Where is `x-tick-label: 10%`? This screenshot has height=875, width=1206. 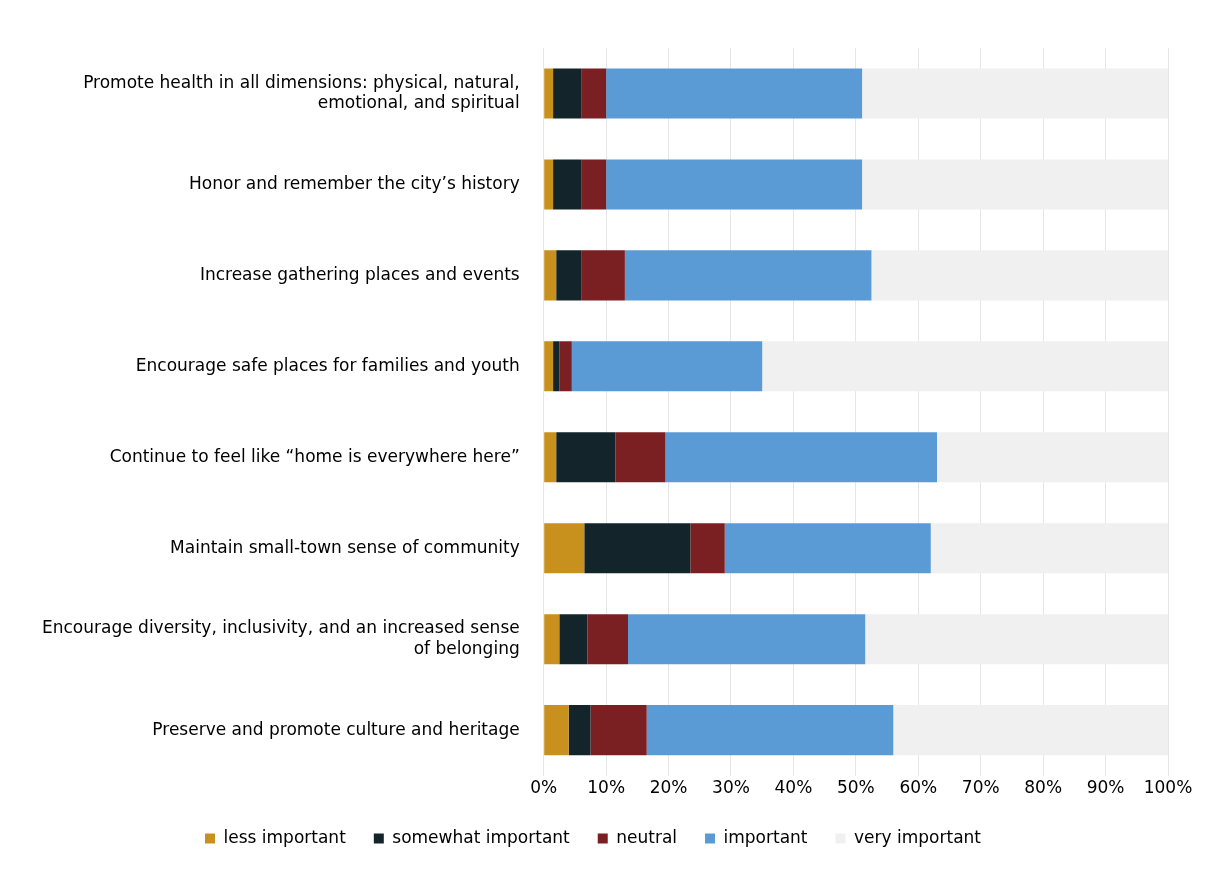 x-tick-label: 10% is located at coordinates (606, 787).